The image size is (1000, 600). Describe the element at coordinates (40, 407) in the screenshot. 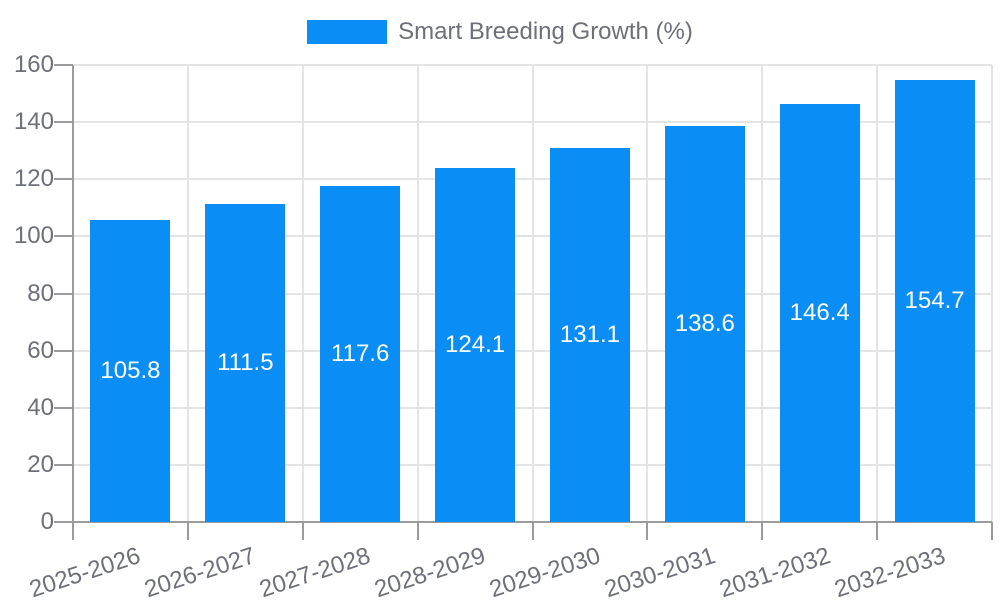

I see `y-tick-label: 40` at that location.